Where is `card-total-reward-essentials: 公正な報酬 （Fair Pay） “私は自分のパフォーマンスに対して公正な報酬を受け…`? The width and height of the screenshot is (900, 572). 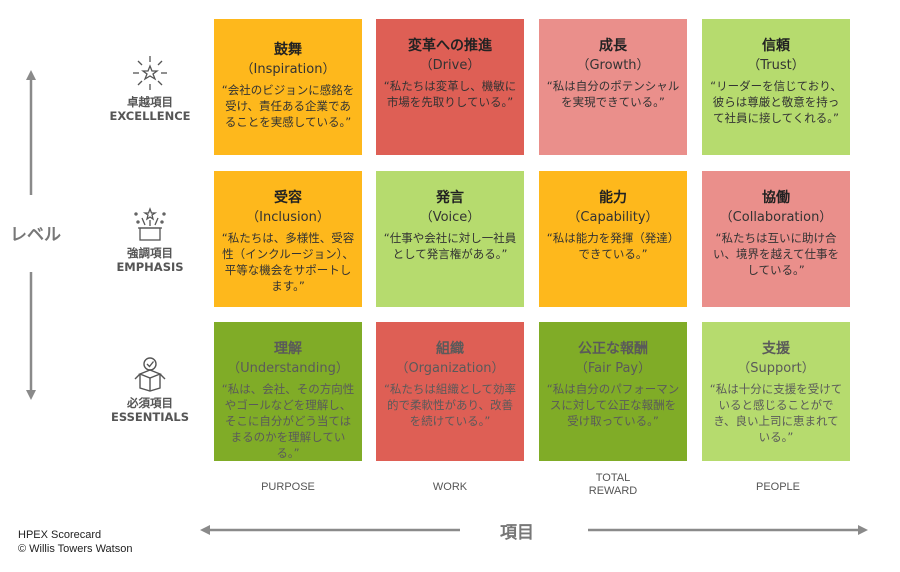 card-total-reward-essentials: 公正な報酬 （Fair Pay） “私は自分のパフォーマンスに対して公正な報酬を受け… is located at coordinates (613, 391).